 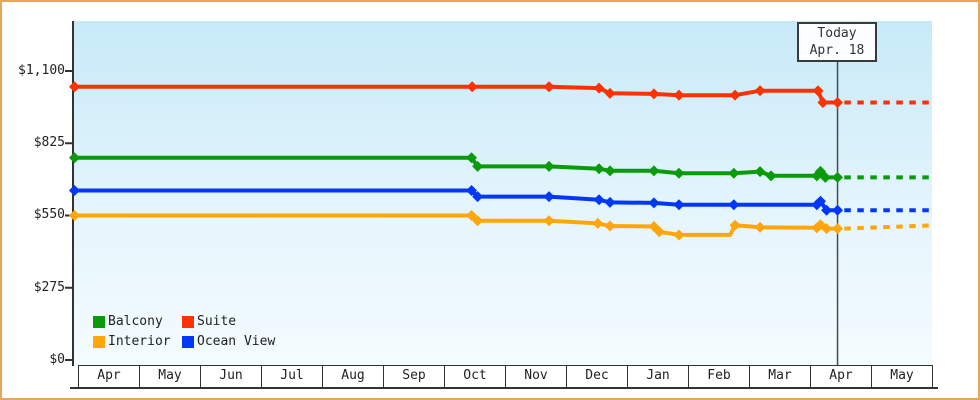 What do you see at coordinates (49, 143) in the screenshot?
I see `y-axis-tick-label: $825` at bounding box center [49, 143].